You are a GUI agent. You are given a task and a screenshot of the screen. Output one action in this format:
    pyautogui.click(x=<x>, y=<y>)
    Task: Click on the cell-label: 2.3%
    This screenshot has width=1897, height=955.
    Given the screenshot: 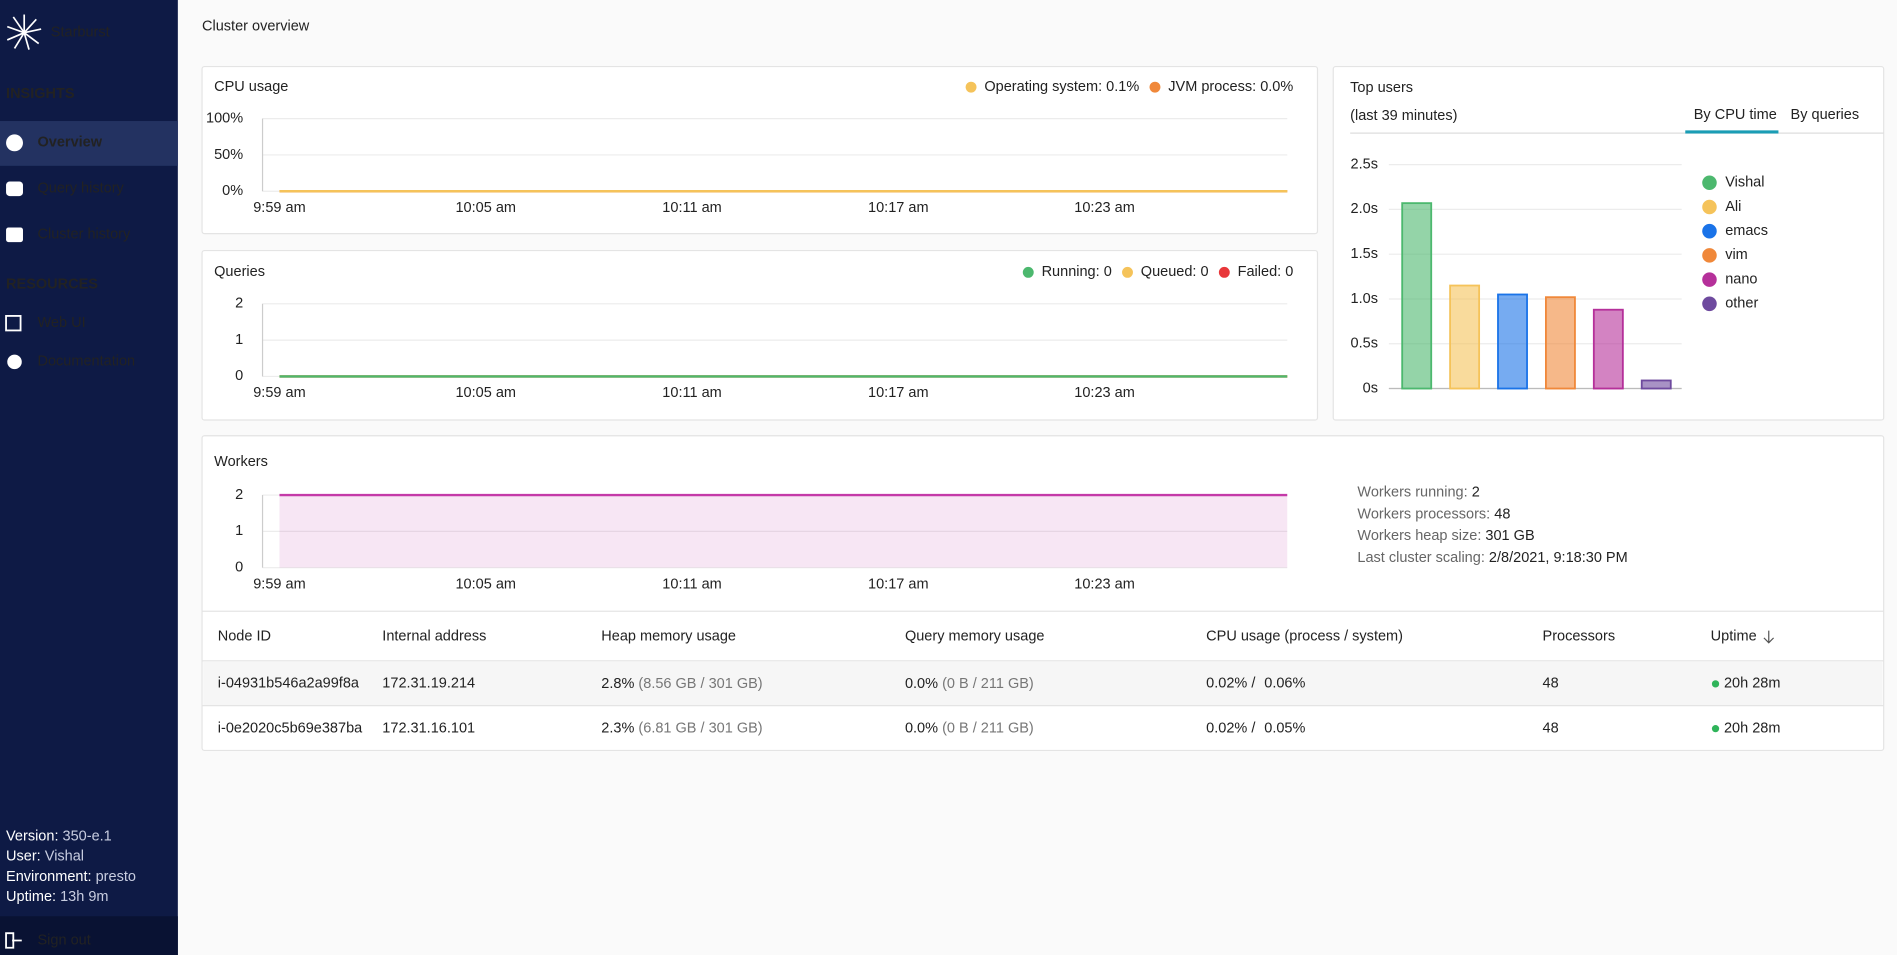 What is the action you would take?
    pyautogui.click(x=617, y=728)
    